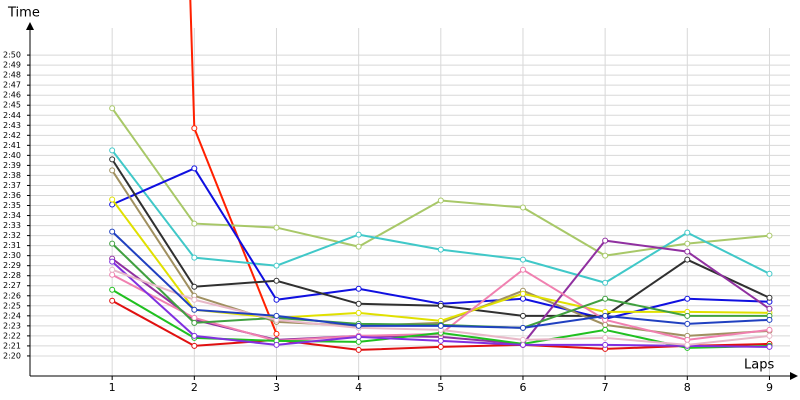 Image resolution: width=800 pixels, height=400 pixels. Describe the element at coordinates (12, 305) in the screenshot. I see `y-tick-label: 2:25` at that location.